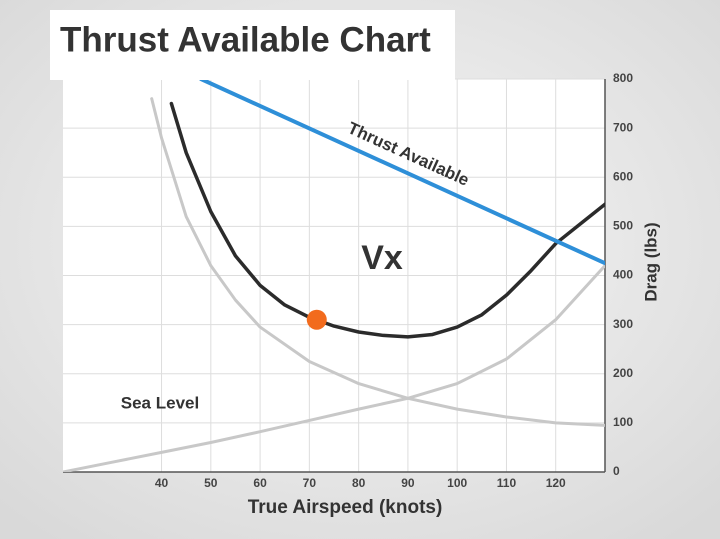 The image size is (720, 539). I want to click on y-tick-label: 600, so click(623, 176).